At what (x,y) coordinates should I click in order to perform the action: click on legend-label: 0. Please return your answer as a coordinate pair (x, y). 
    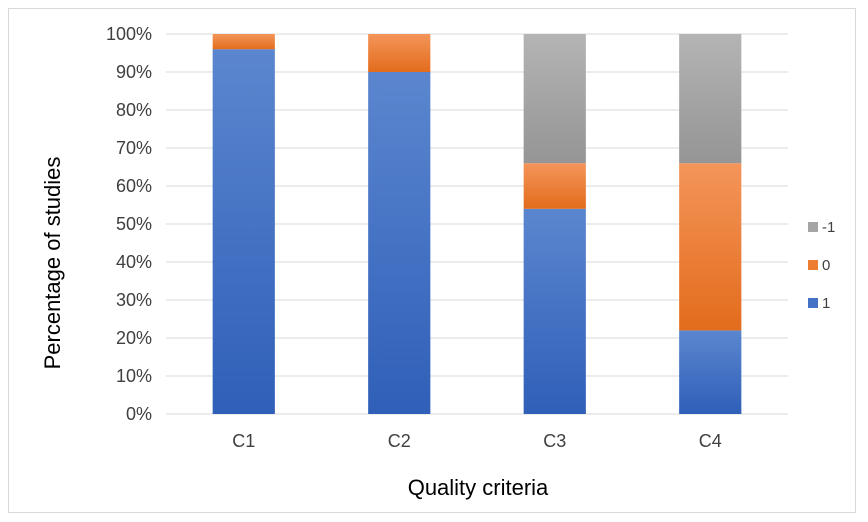
    Looking at the image, I should click on (826, 265).